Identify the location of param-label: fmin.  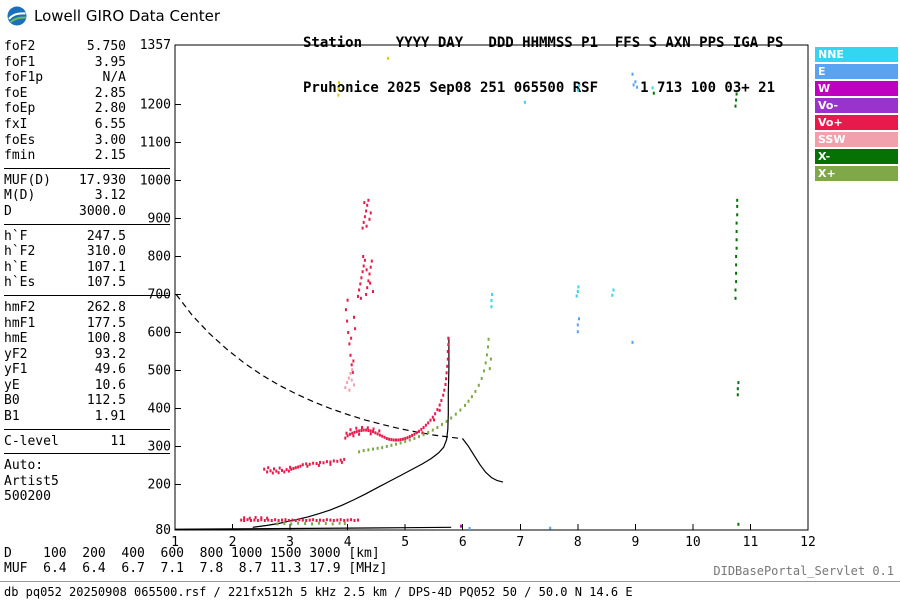
(20, 156).